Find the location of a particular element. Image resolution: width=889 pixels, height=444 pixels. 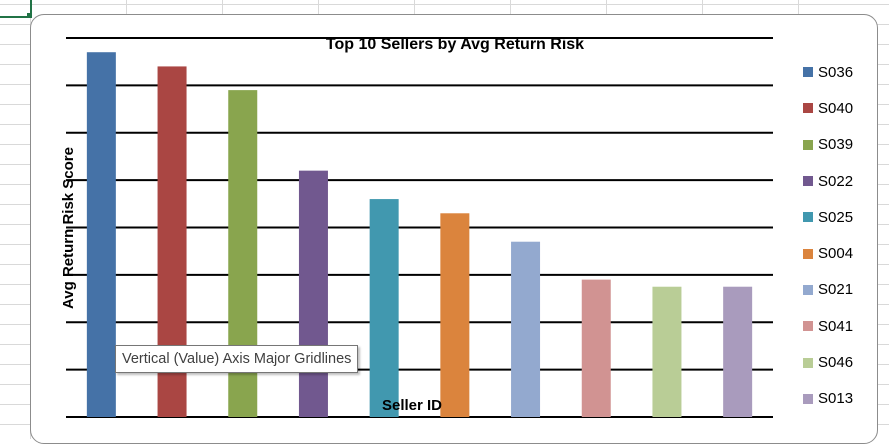

x-axis-title: Seller ID is located at coordinates (412, 405).